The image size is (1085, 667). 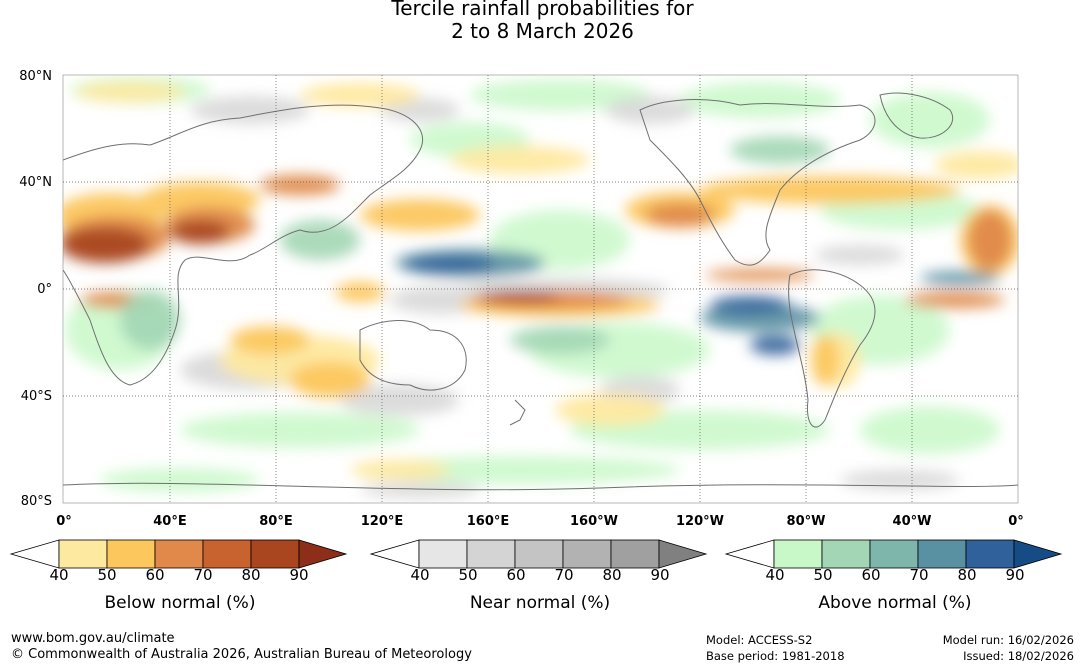 What do you see at coordinates (967, 575) in the screenshot?
I see `above-tick-80: 80` at bounding box center [967, 575].